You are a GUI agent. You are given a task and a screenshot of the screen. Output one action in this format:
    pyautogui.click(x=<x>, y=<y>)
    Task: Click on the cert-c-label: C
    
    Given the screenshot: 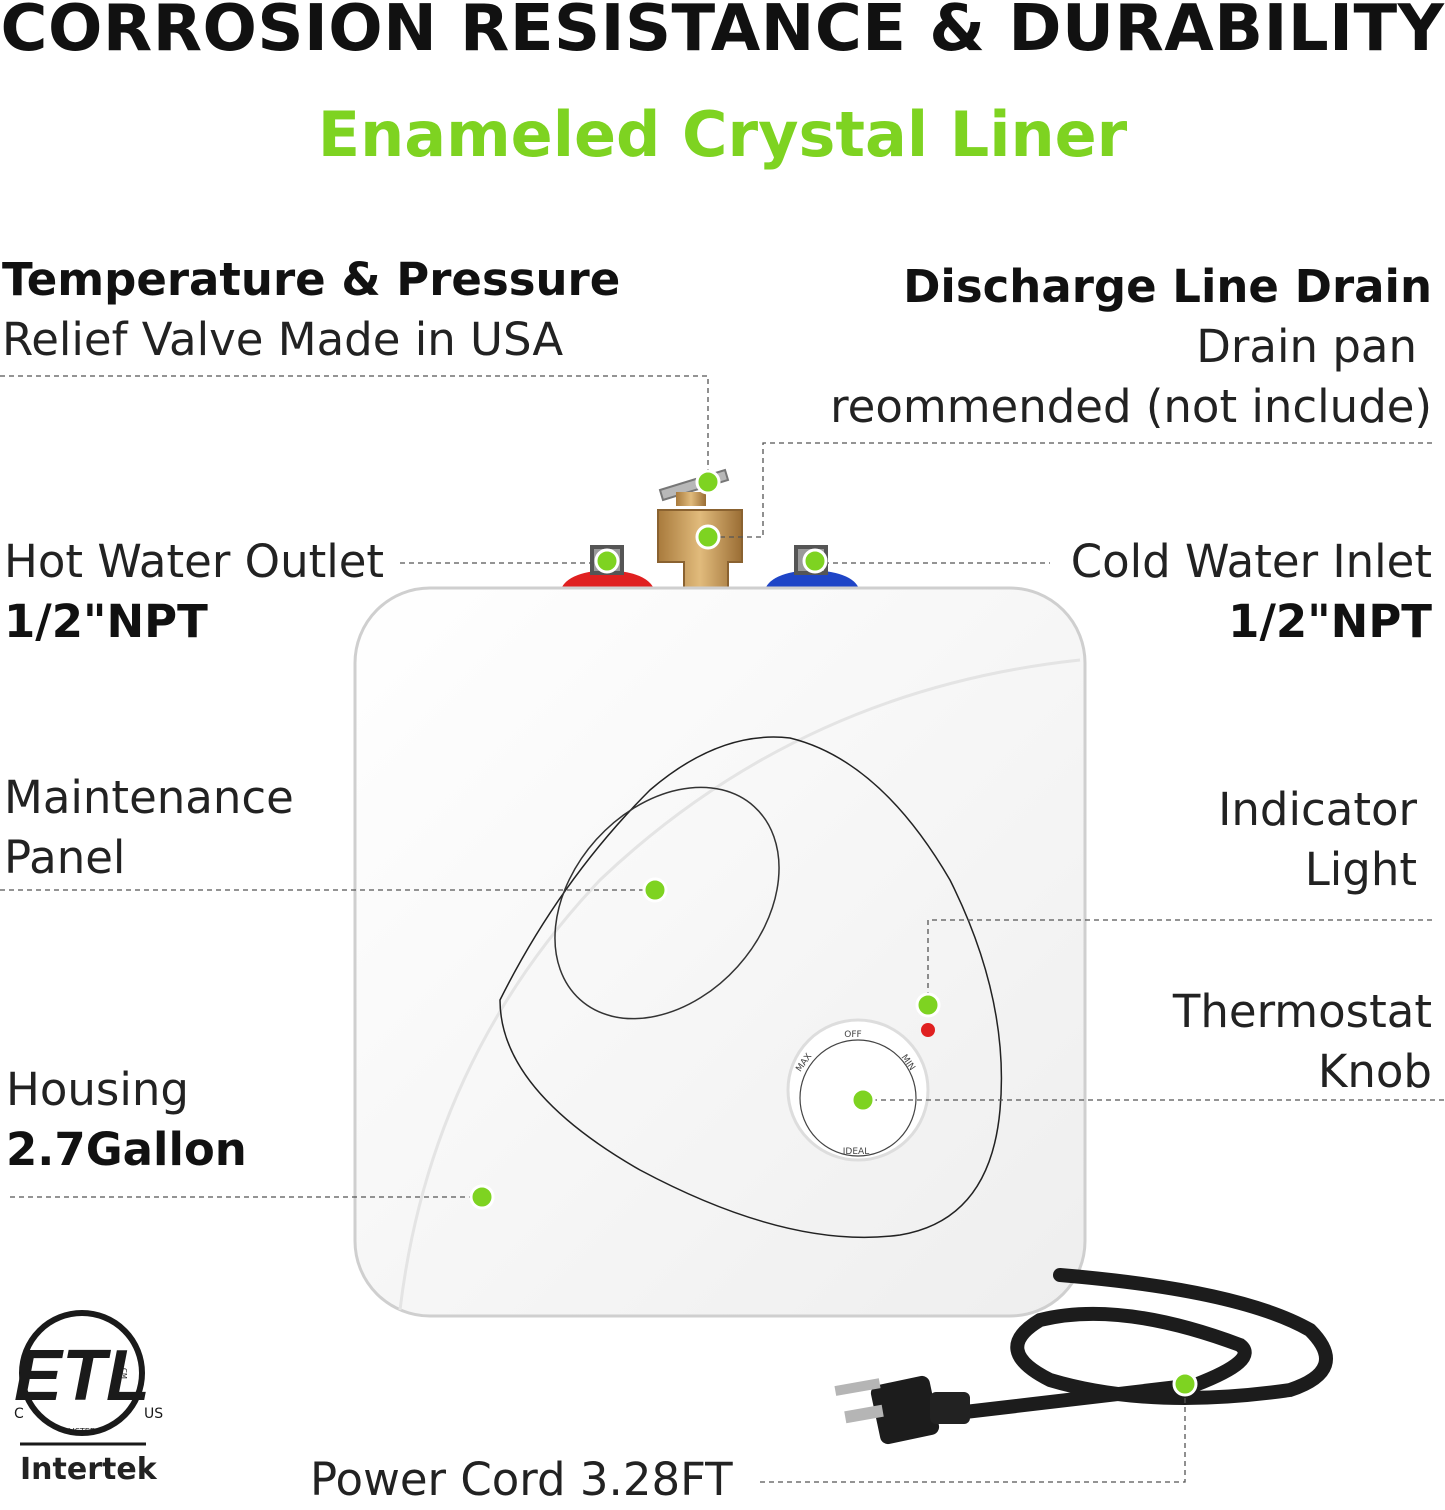 What is the action you would take?
    pyautogui.click(x=19, y=1414)
    